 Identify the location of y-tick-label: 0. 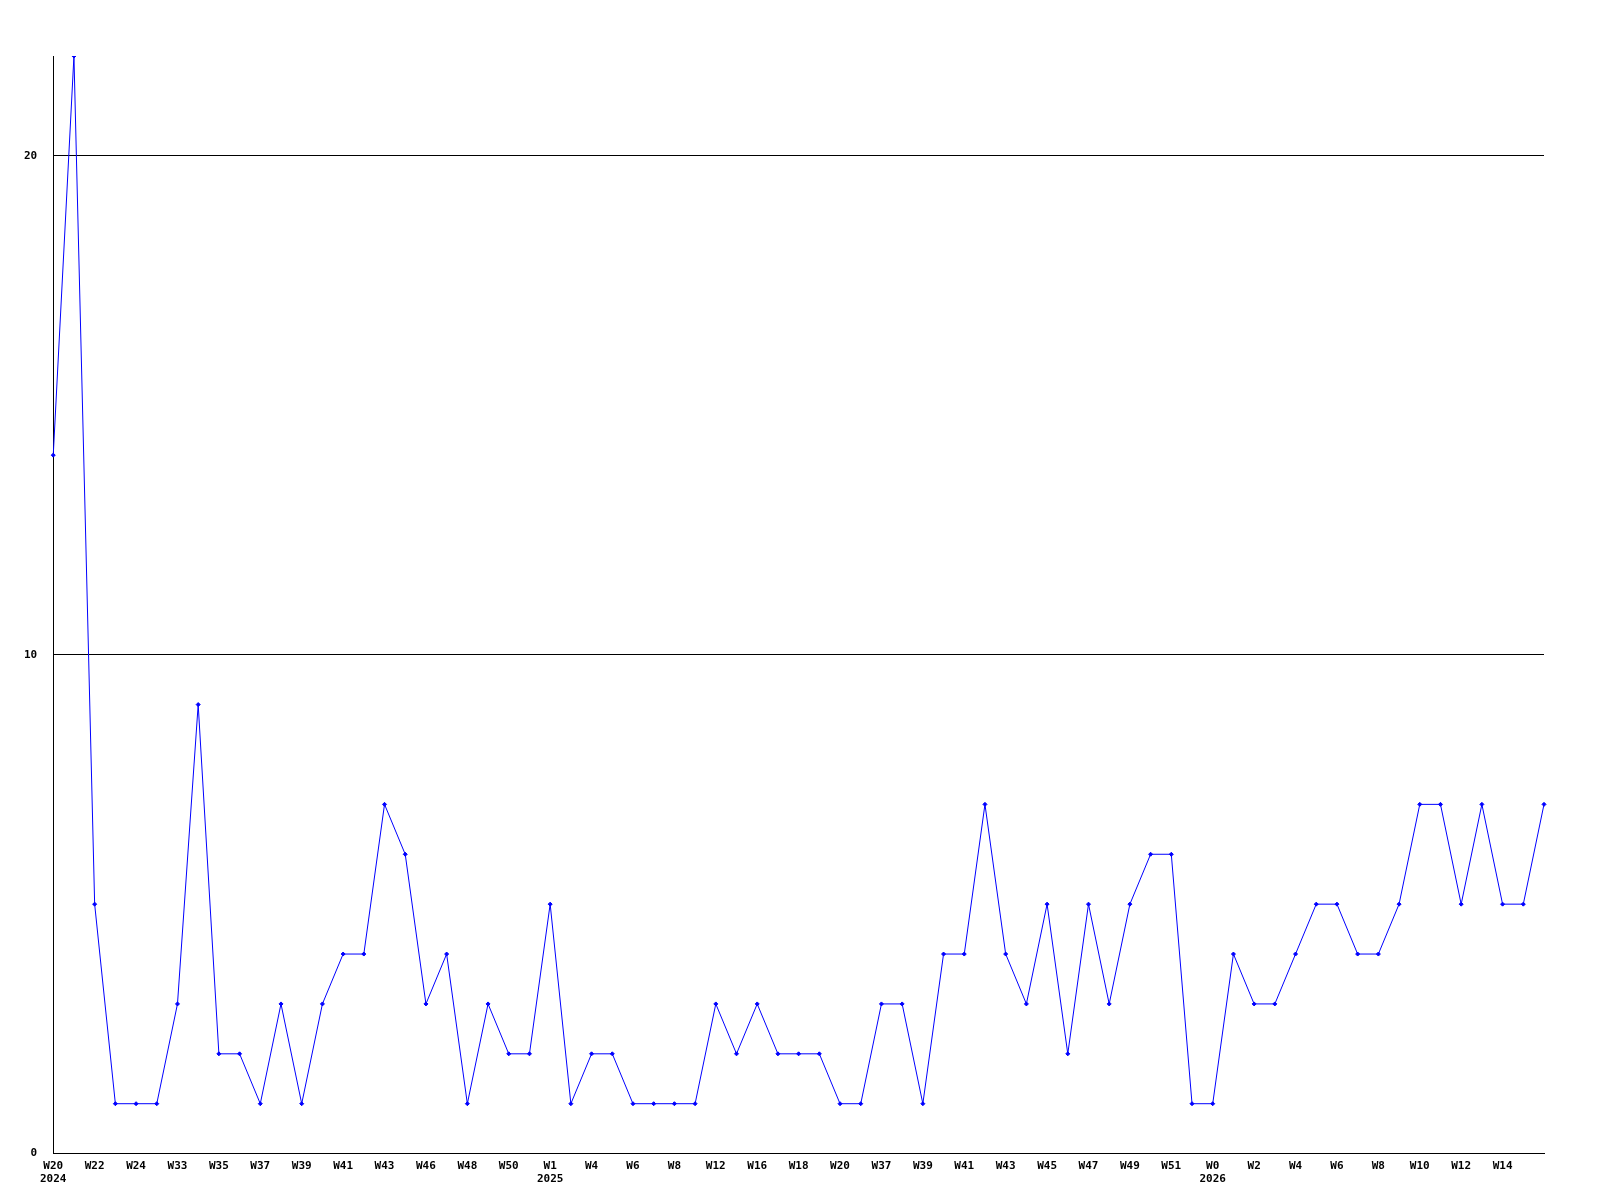
(34, 1153).